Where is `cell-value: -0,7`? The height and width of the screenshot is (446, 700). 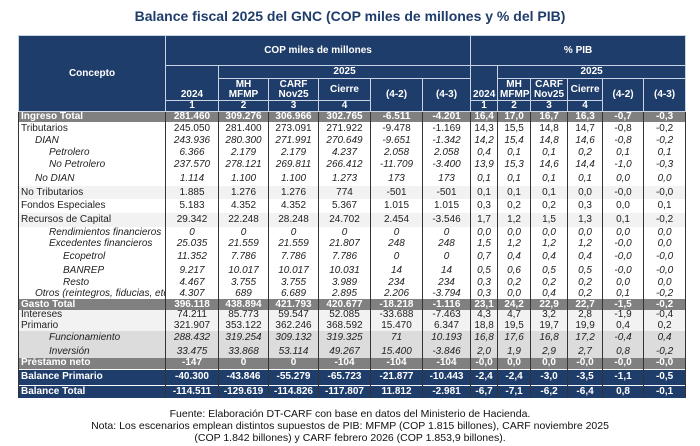 cell-value: -0,7 is located at coordinates (623, 116).